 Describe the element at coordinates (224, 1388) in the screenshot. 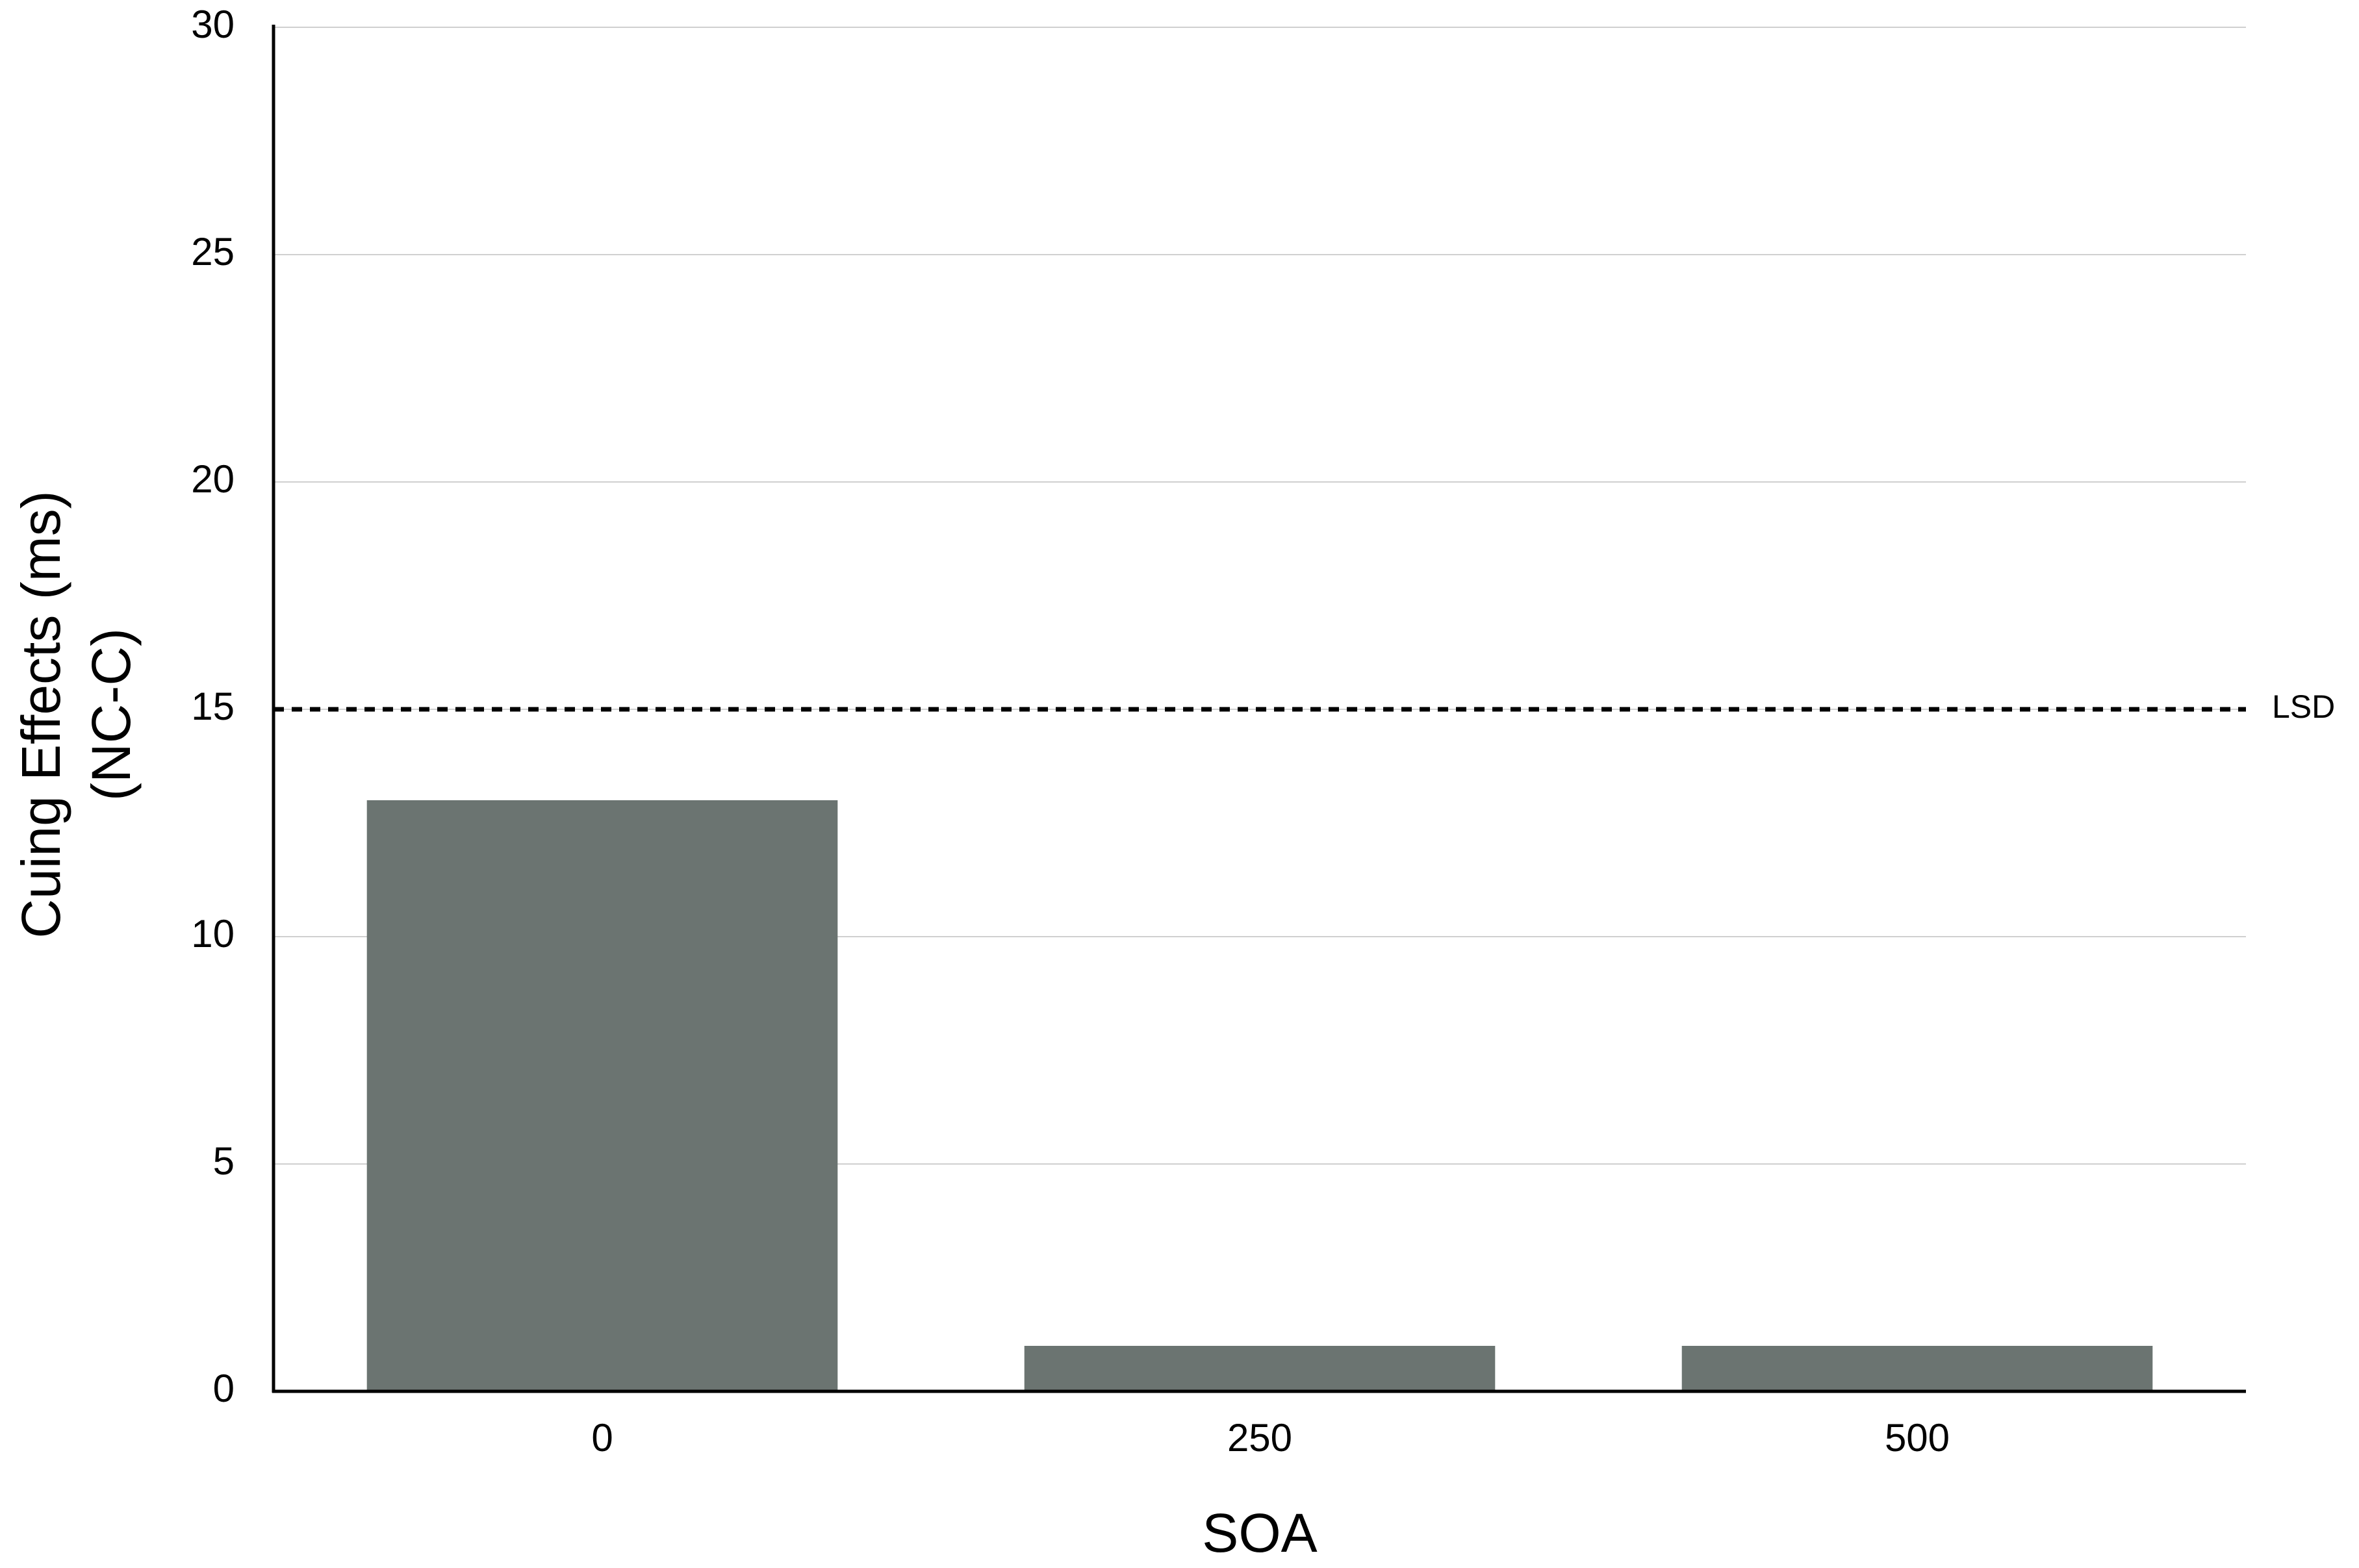

I see `y-tick-label: 0` at that location.